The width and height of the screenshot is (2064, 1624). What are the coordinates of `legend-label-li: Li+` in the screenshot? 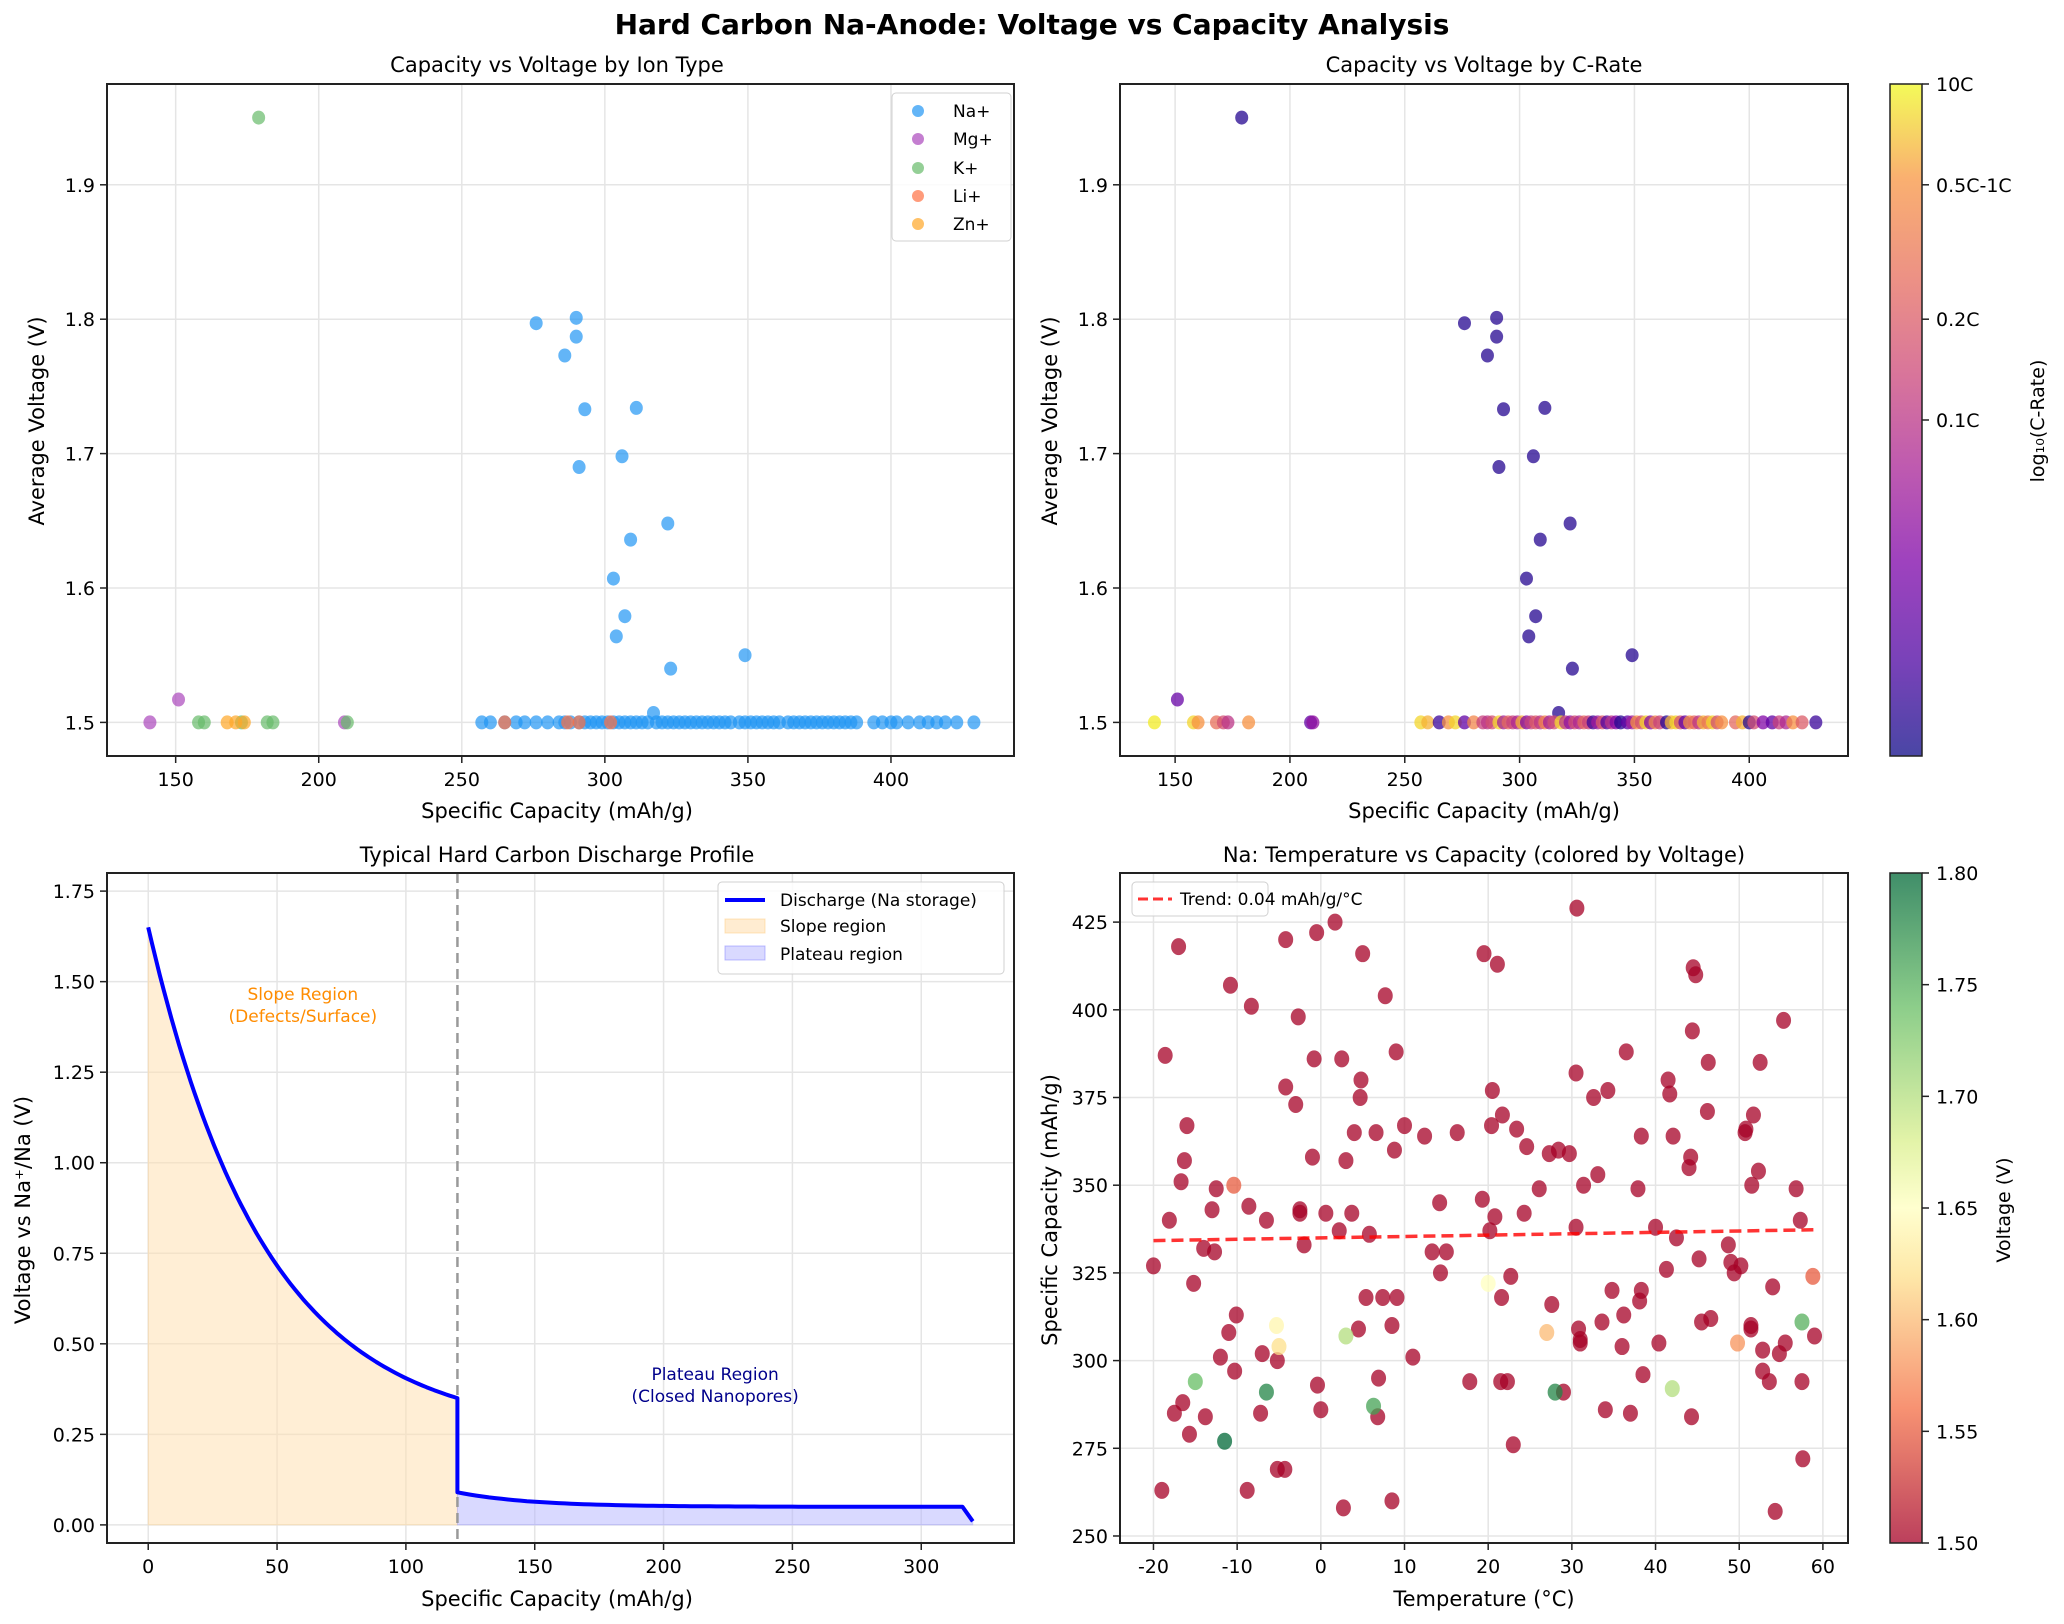 It's located at (967, 197).